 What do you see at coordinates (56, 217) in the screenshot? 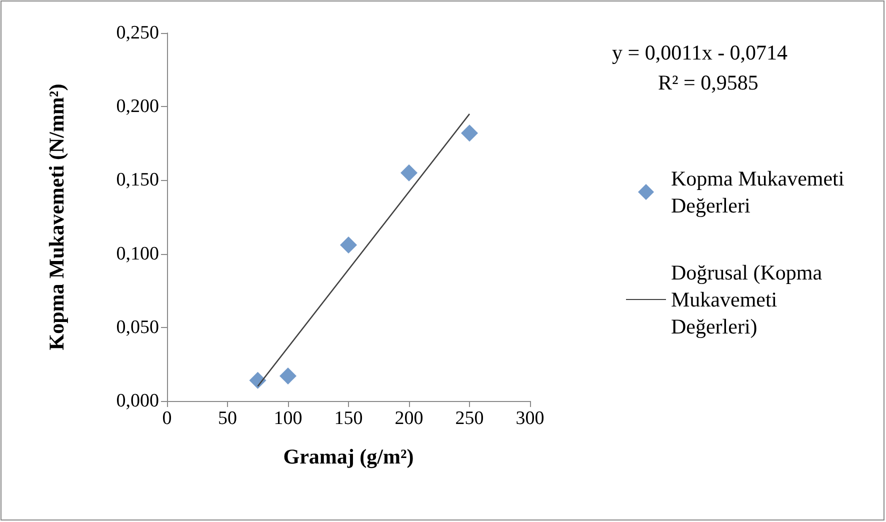
I see `y-axis-title: Kopma Mukavemeti (N/mm²)` at bounding box center [56, 217].